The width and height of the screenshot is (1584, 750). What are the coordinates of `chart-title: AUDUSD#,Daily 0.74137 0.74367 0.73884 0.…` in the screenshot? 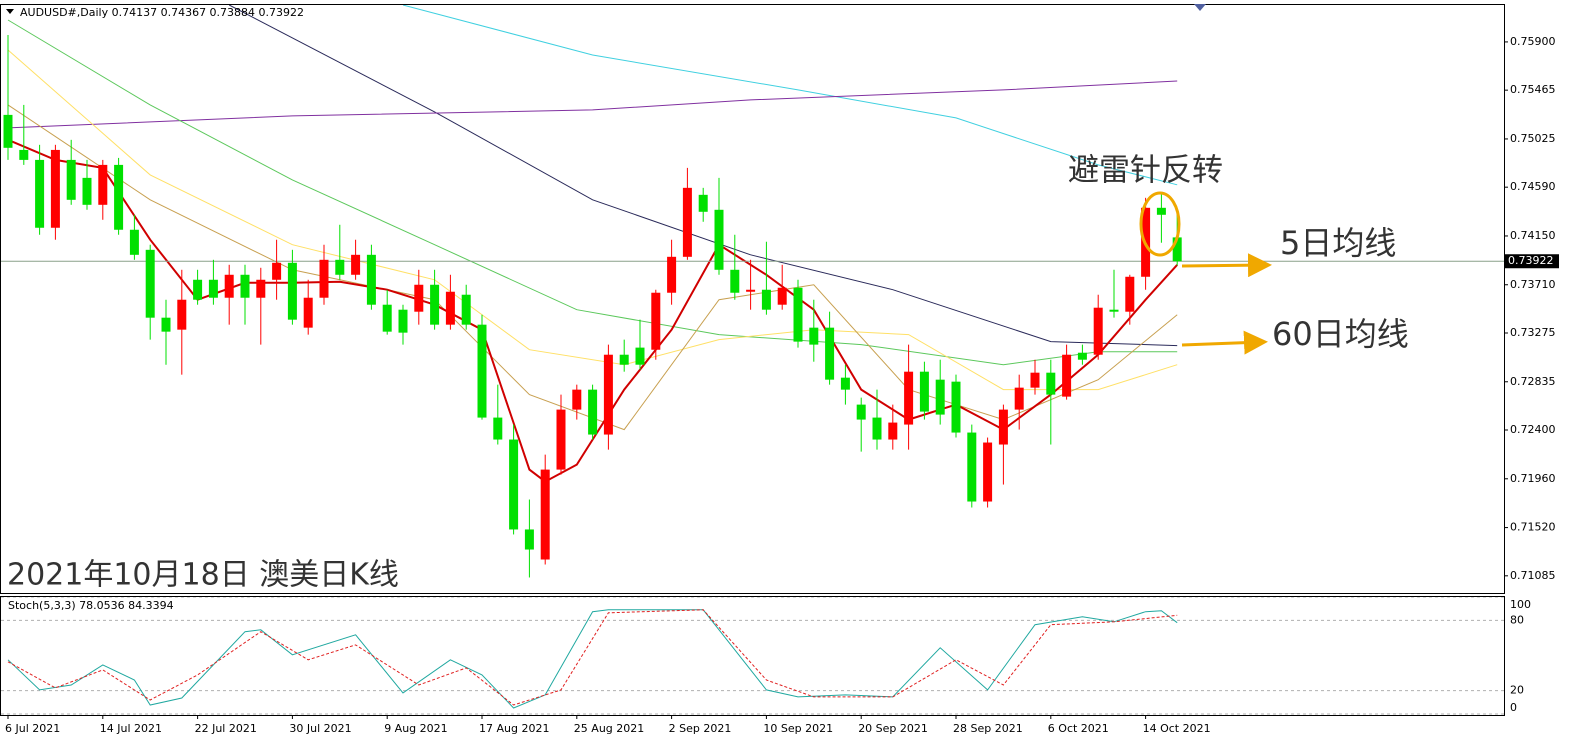 It's located at (162, 12).